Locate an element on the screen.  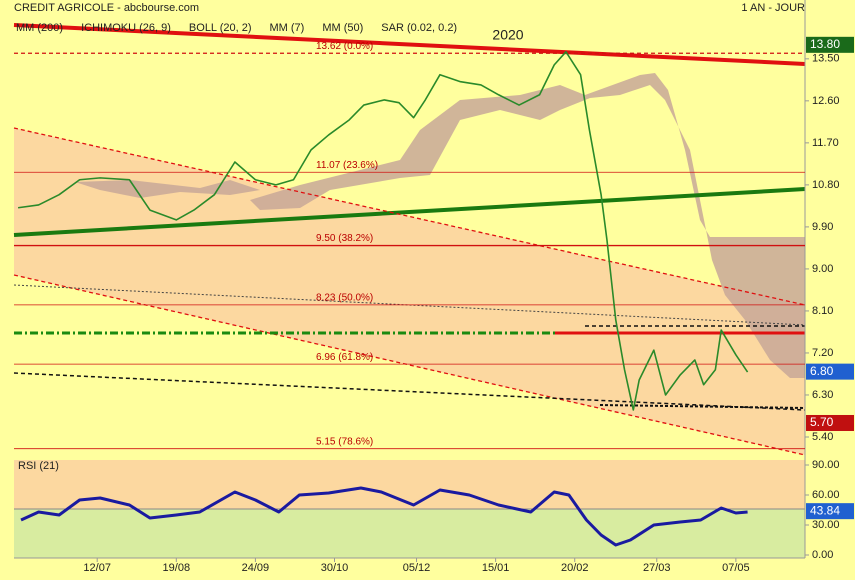
y-tick-label: 0.00 is located at coordinates (822, 555).